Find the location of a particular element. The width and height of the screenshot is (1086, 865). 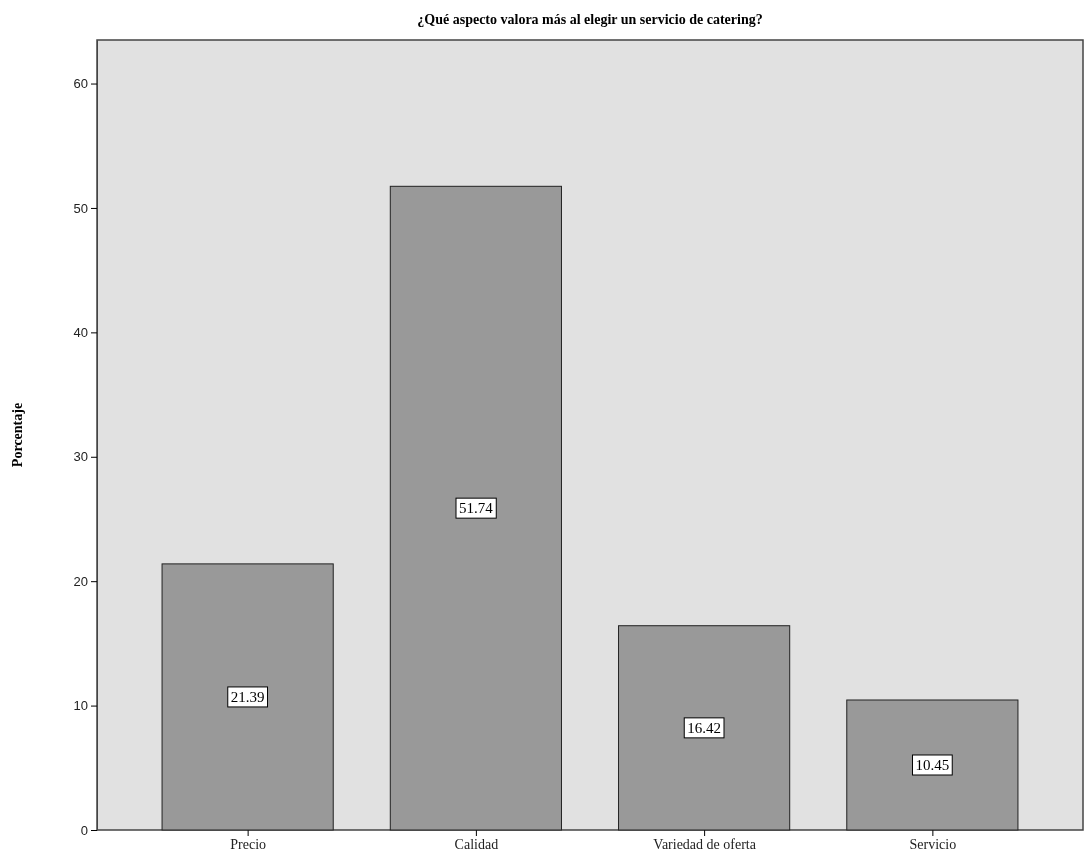

x-tick-label: Calidad is located at coordinates (476, 844).